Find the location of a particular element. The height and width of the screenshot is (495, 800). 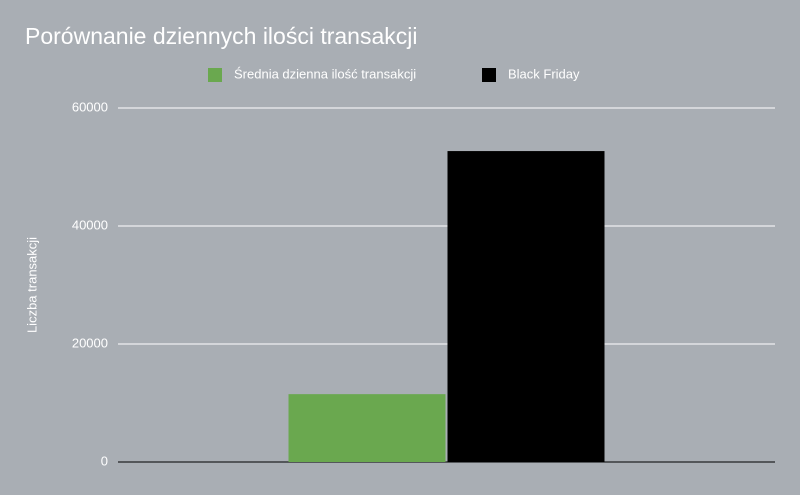

chart-title: Porównanie dziennych ilości transakcji is located at coordinates (221, 36).